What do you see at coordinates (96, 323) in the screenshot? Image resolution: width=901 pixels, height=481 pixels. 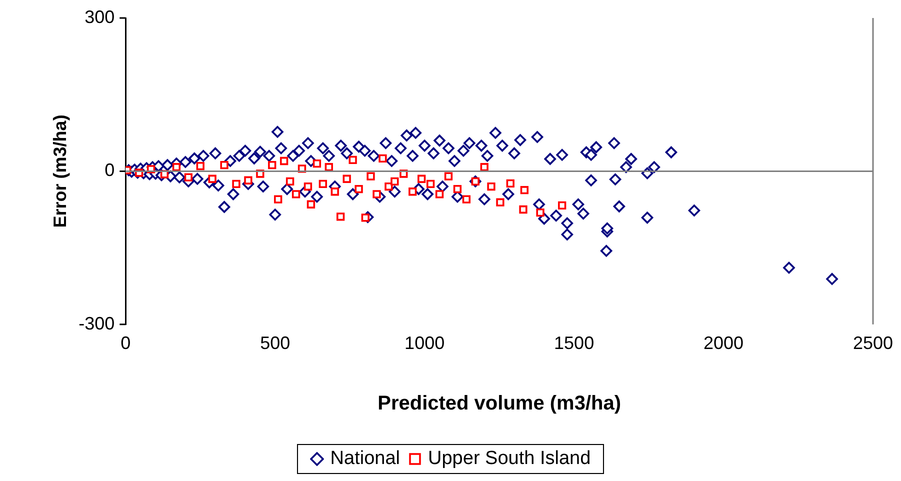 I see `y-tick-label: -300` at bounding box center [96, 323].